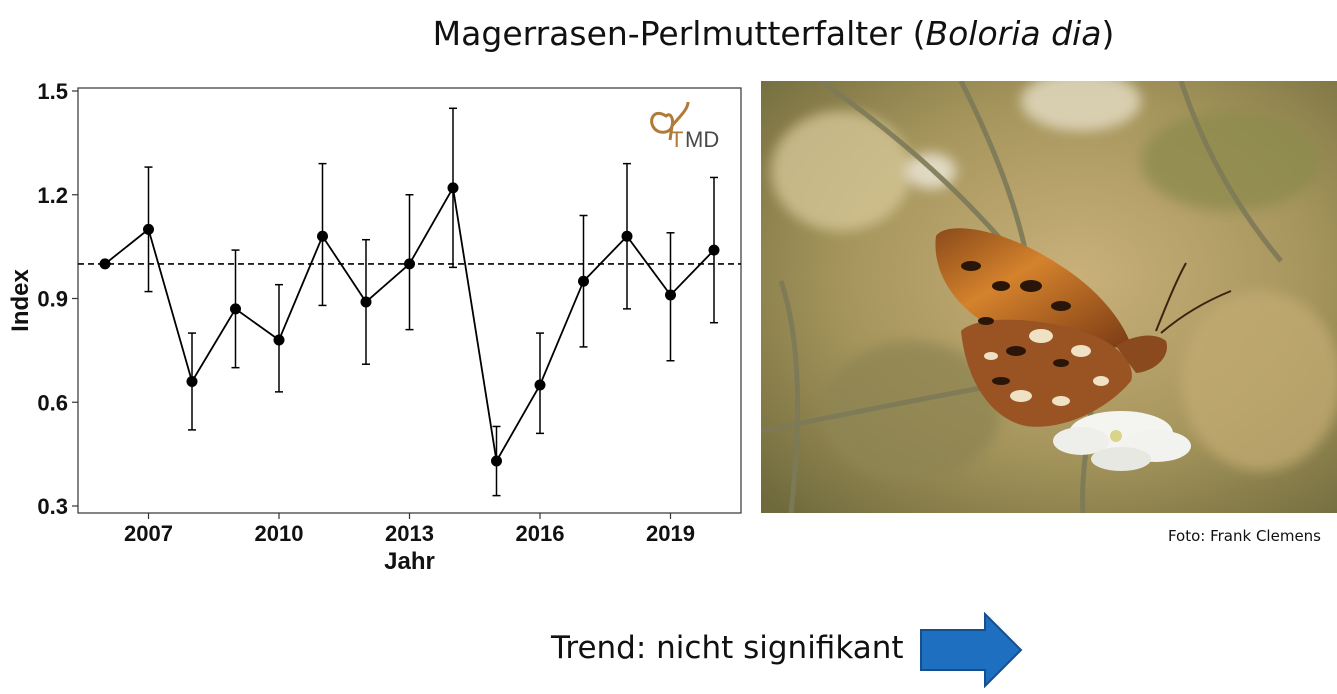 Image resolution: width=1337 pixels, height=694 pixels. Describe the element at coordinates (727, 648) in the screenshot. I see `trend-label: Trend: nicht signifikant` at that location.